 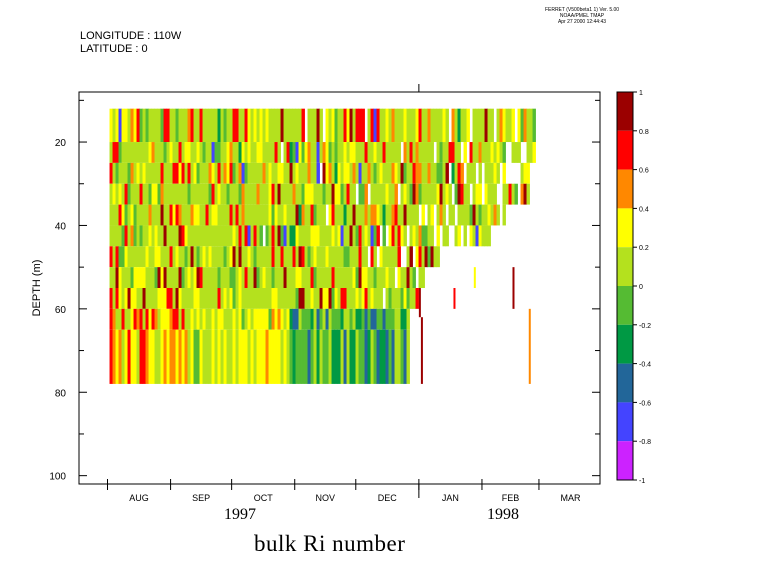 I want to click on x-tick-label: SEP, so click(x=201, y=498).